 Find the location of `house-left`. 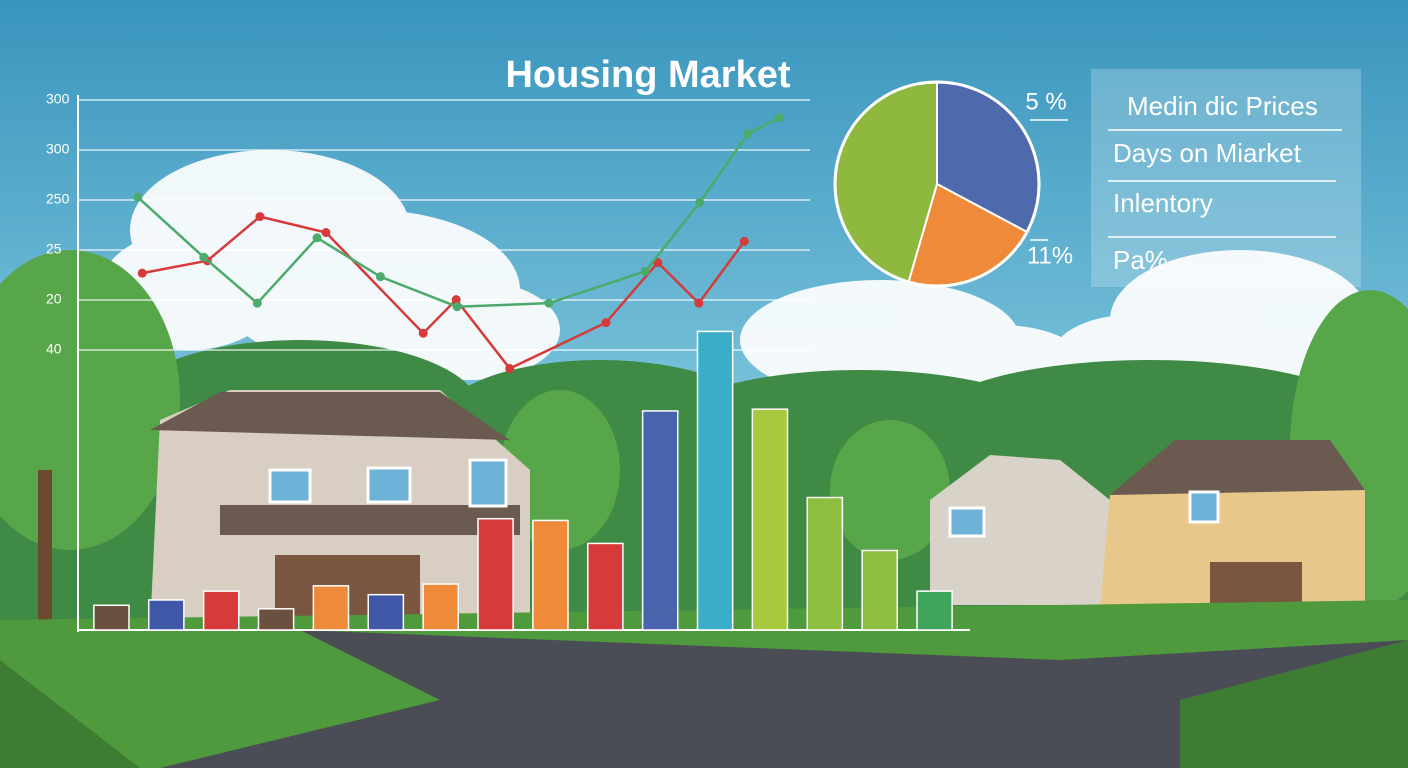

house-left is located at coordinates (340, 510).